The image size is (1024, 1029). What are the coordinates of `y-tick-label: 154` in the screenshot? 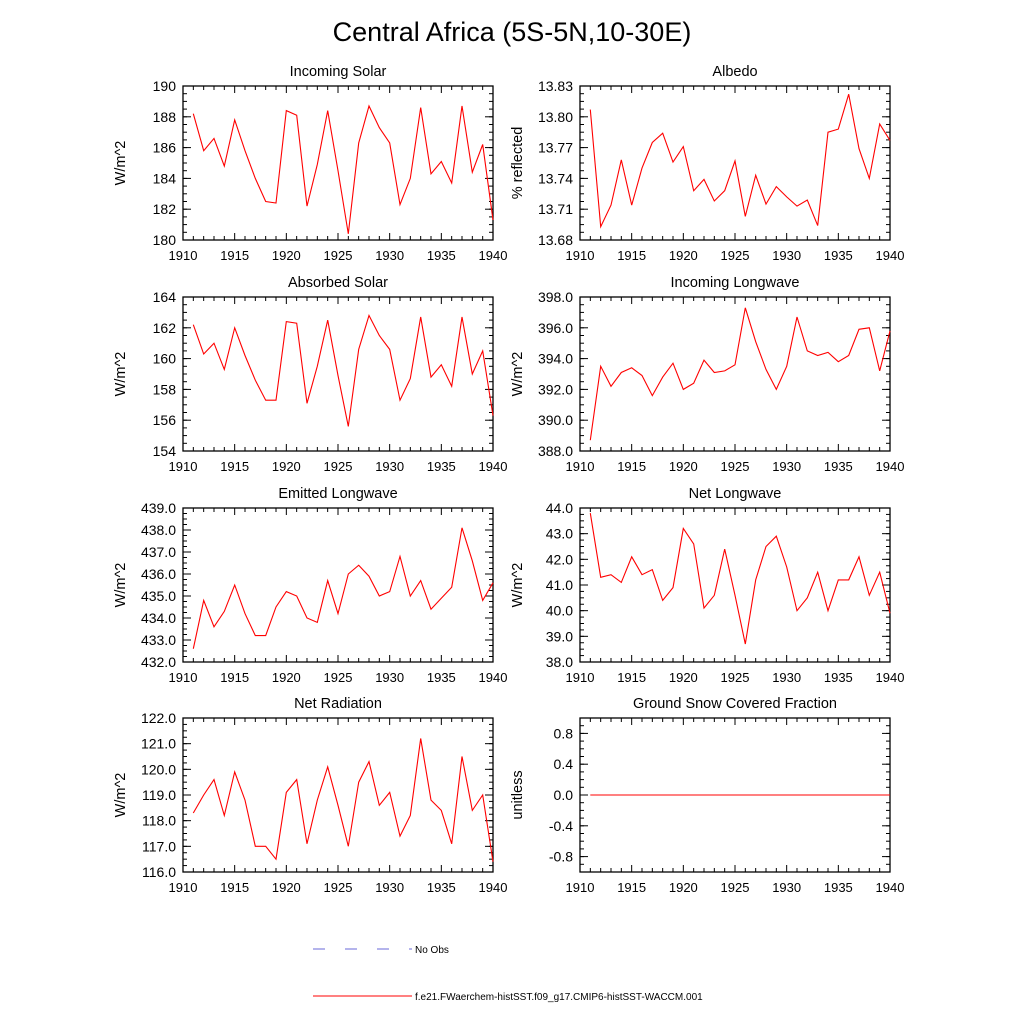 It's located at (165, 451).